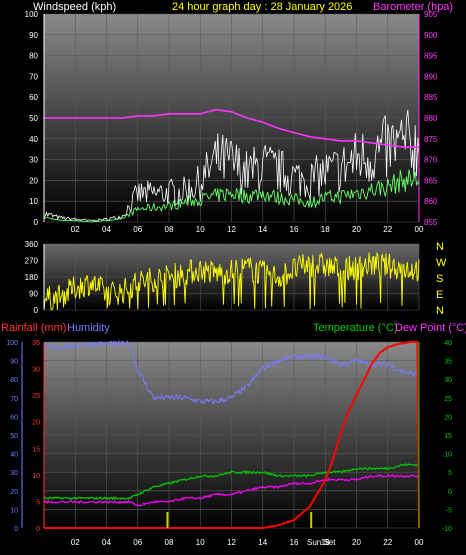  What do you see at coordinates (430, 328) in the screenshot?
I see `dewpoint-axis-title: Dew Point (°C)` at bounding box center [430, 328].